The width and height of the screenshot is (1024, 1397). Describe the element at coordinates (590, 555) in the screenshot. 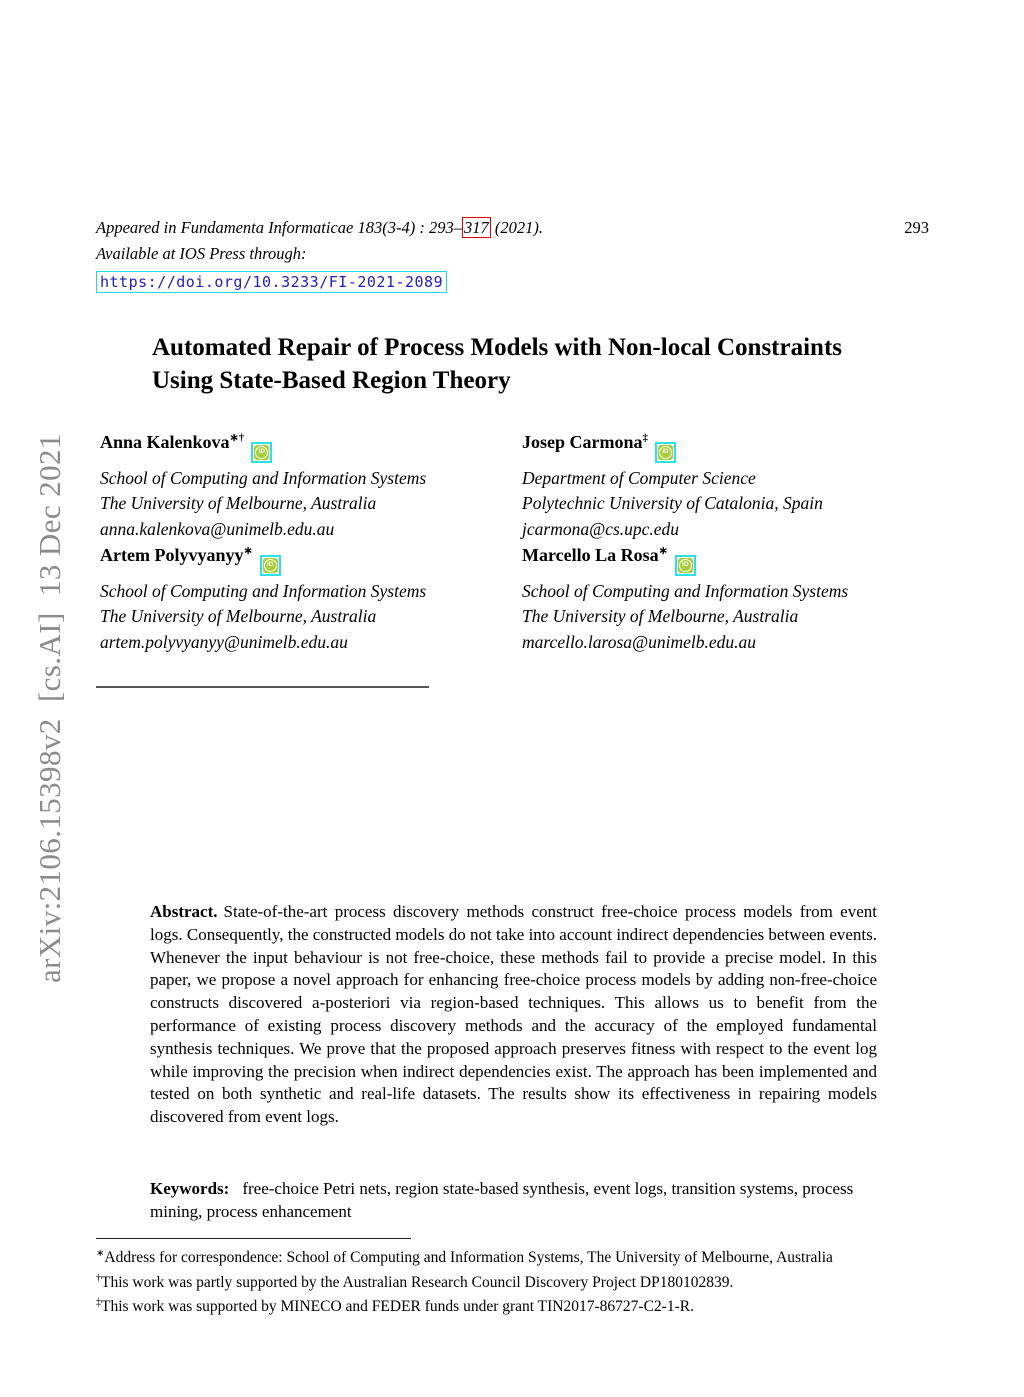

I see `author-name-text: Marcello La Rosa` at that location.